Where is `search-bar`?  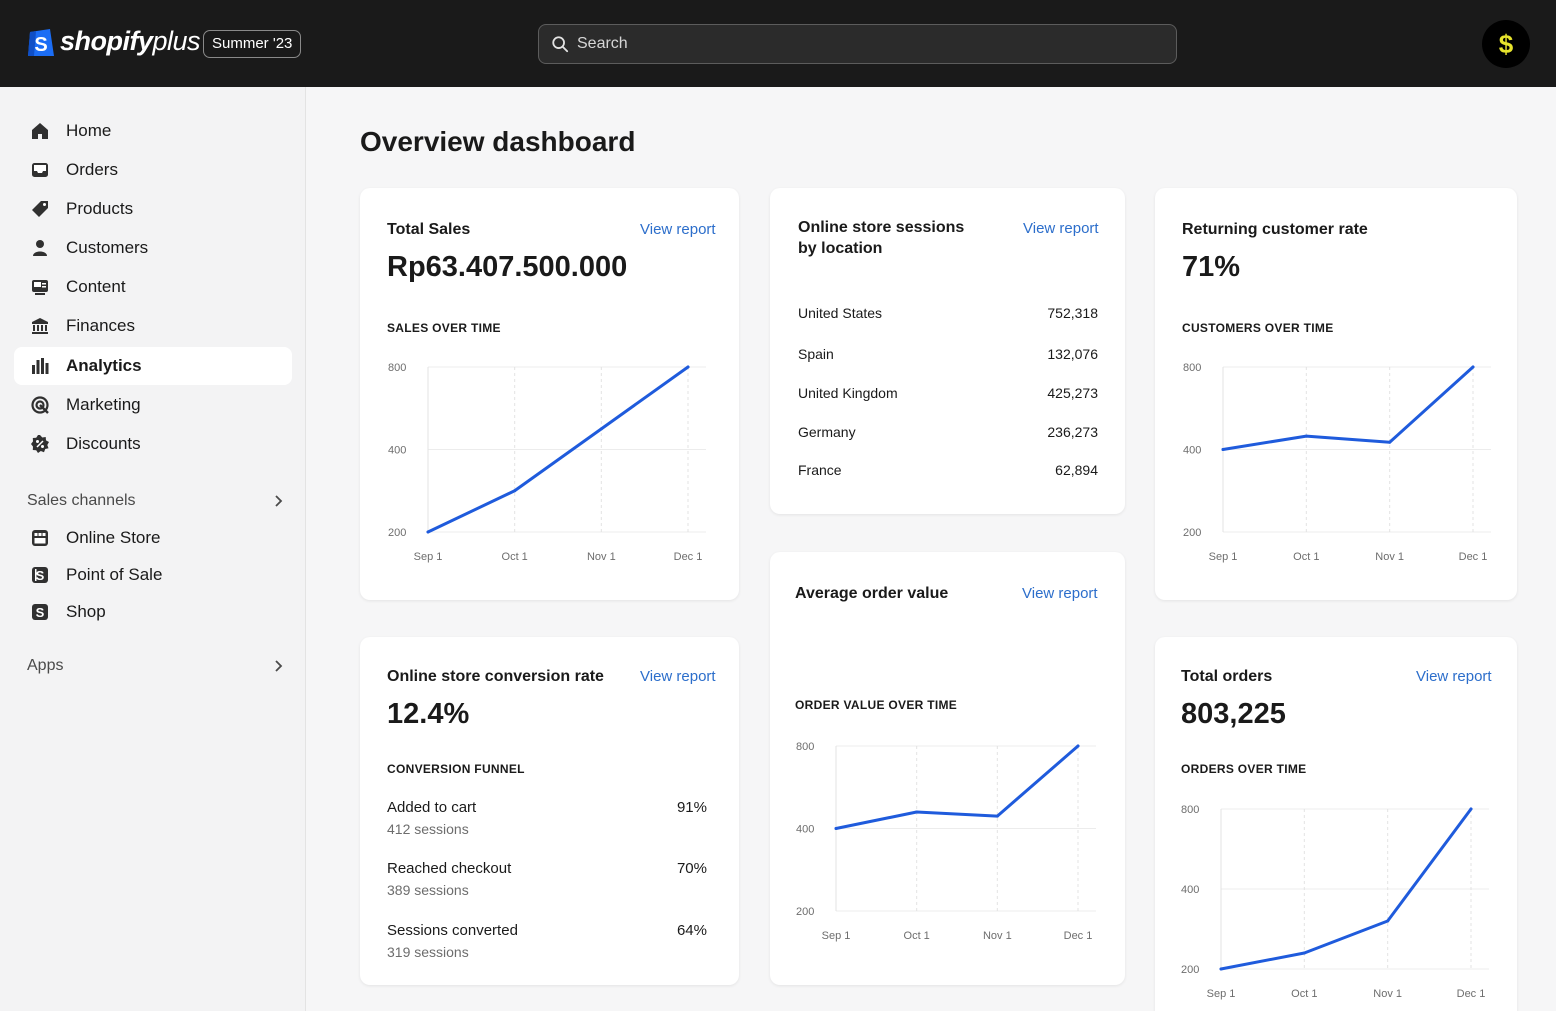 search-bar is located at coordinates (857, 44).